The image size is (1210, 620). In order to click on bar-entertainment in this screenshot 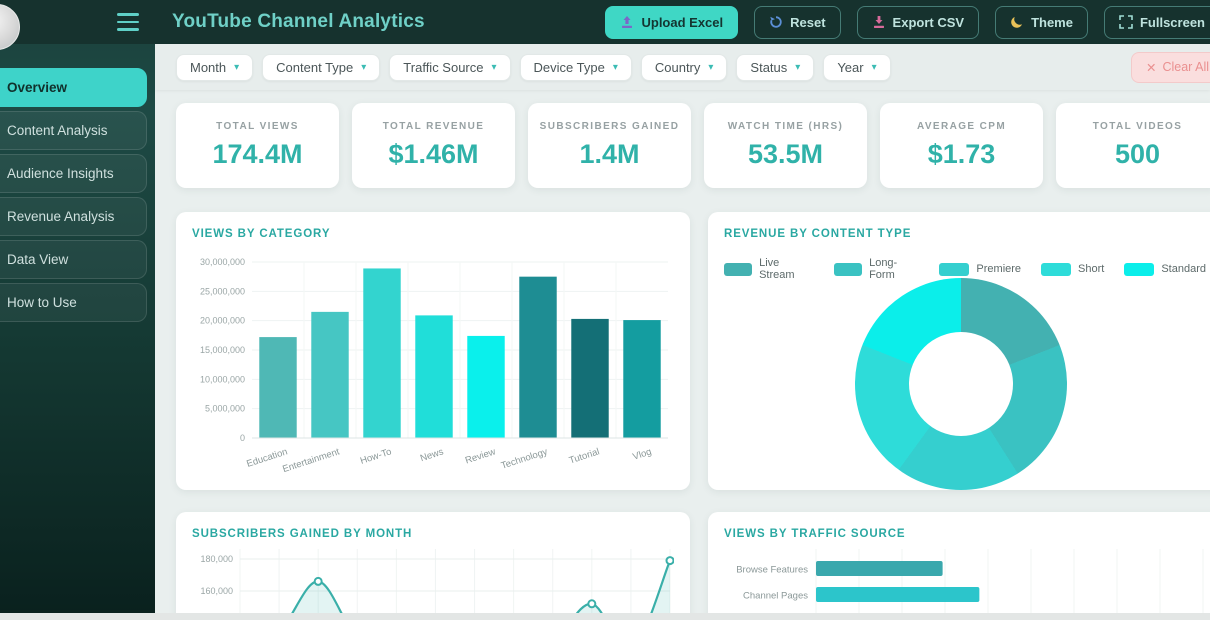, I will do `click(330, 374)`.